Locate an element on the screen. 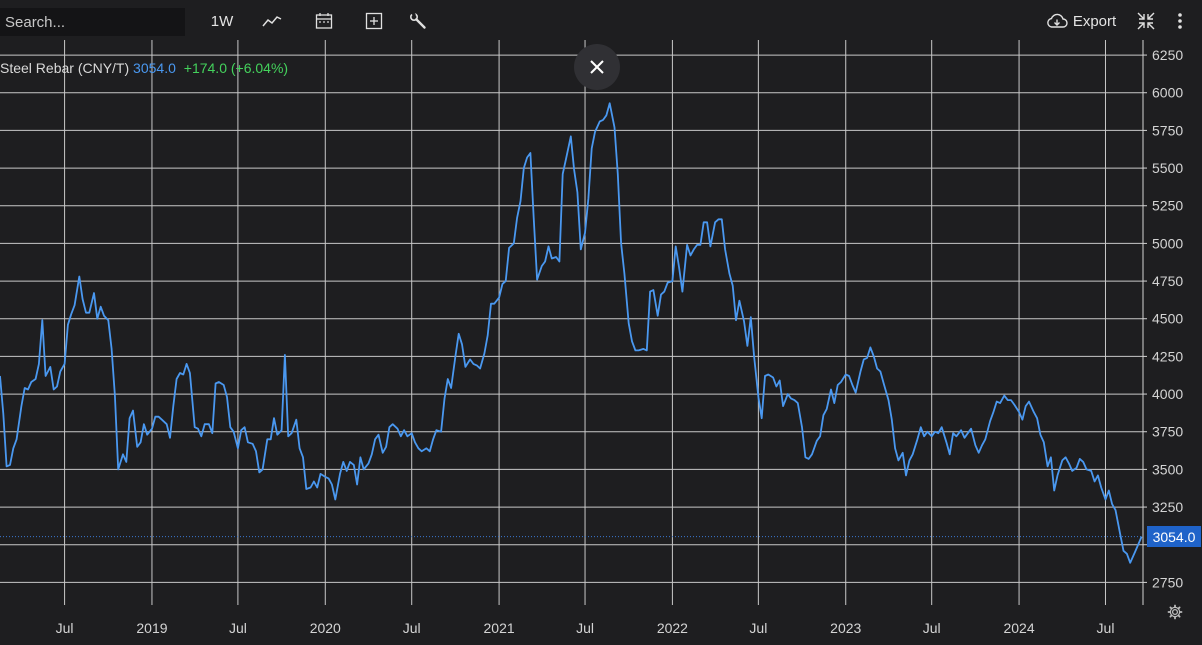 The image size is (1202, 645). y-tick-label: 3250 is located at coordinates (1167, 507).